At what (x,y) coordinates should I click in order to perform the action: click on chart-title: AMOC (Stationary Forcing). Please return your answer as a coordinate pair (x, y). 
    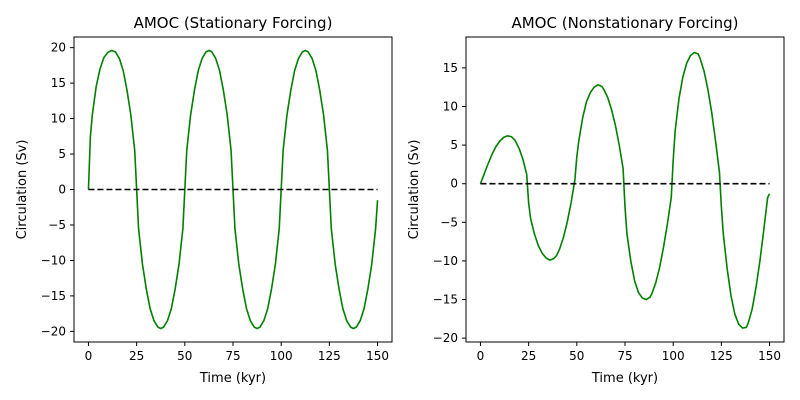
    Looking at the image, I should click on (233, 23).